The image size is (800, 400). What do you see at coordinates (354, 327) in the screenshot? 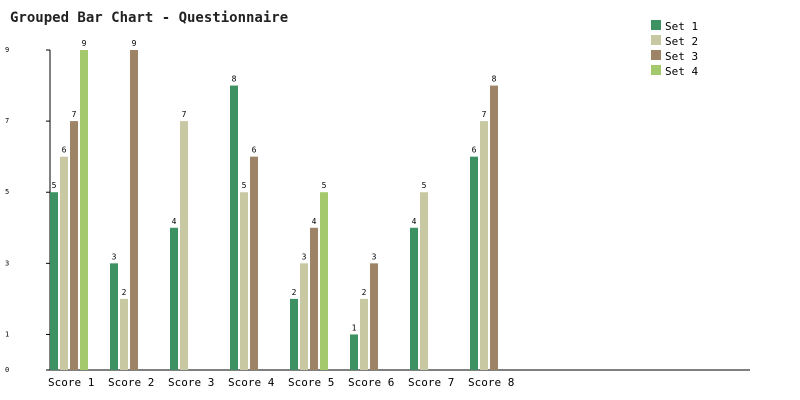
I see `bar-data-label: 1` at bounding box center [354, 327].